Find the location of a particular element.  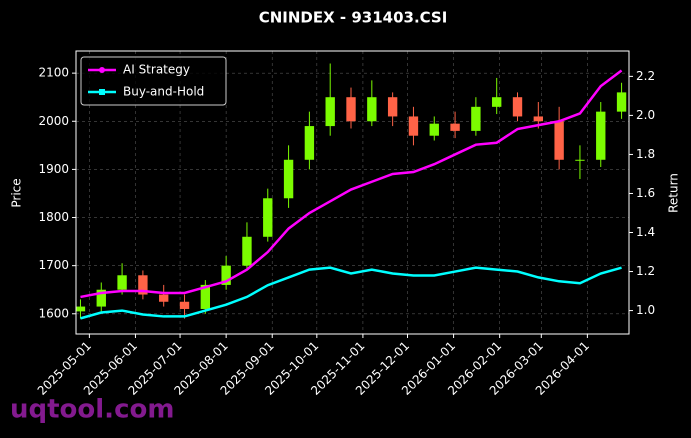

legend-label: AI Strategy is located at coordinates (156, 70).